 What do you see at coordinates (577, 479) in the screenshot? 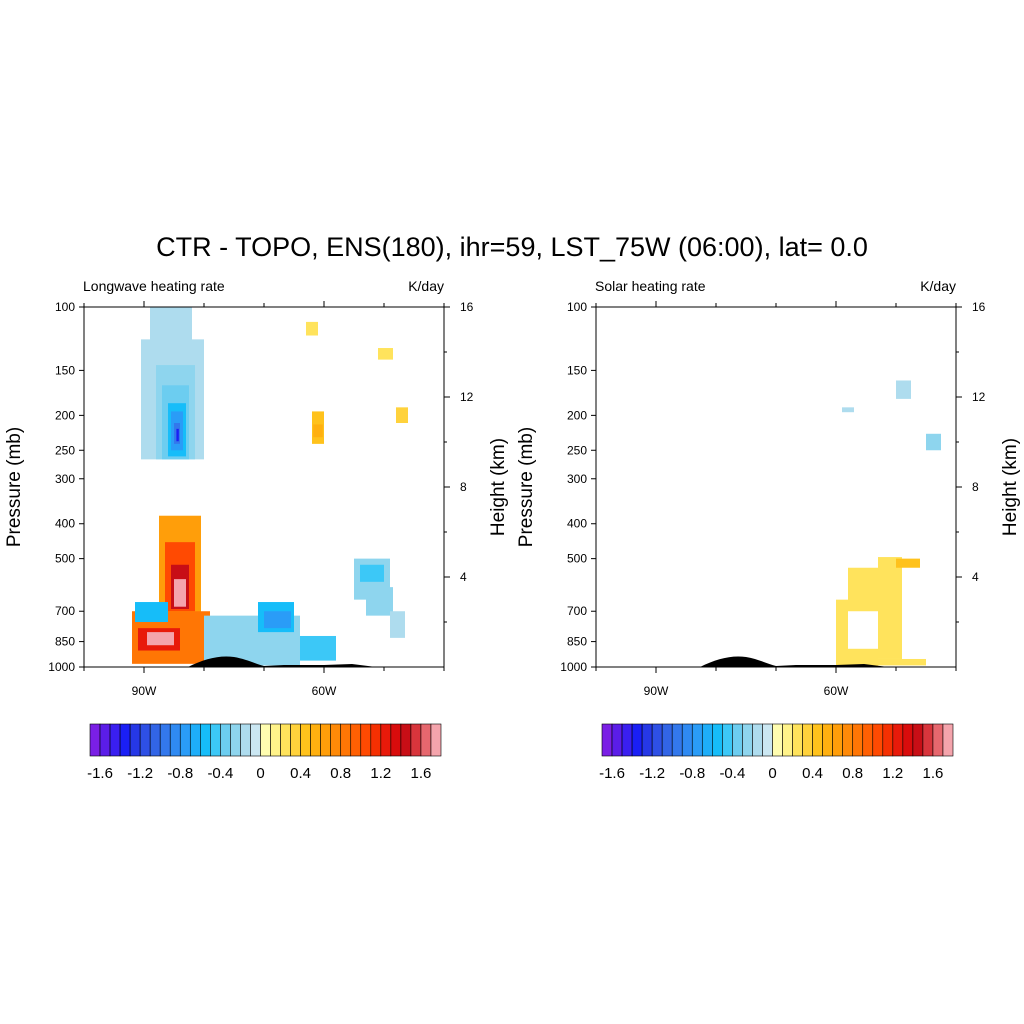
I see `y-tick-label: 300` at bounding box center [577, 479].